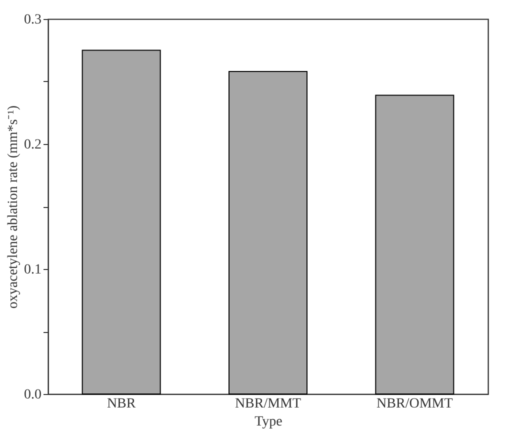  What do you see at coordinates (33, 395) in the screenshot?
I see `y-tick-label: 0.0` at bounding box center [33, 395].